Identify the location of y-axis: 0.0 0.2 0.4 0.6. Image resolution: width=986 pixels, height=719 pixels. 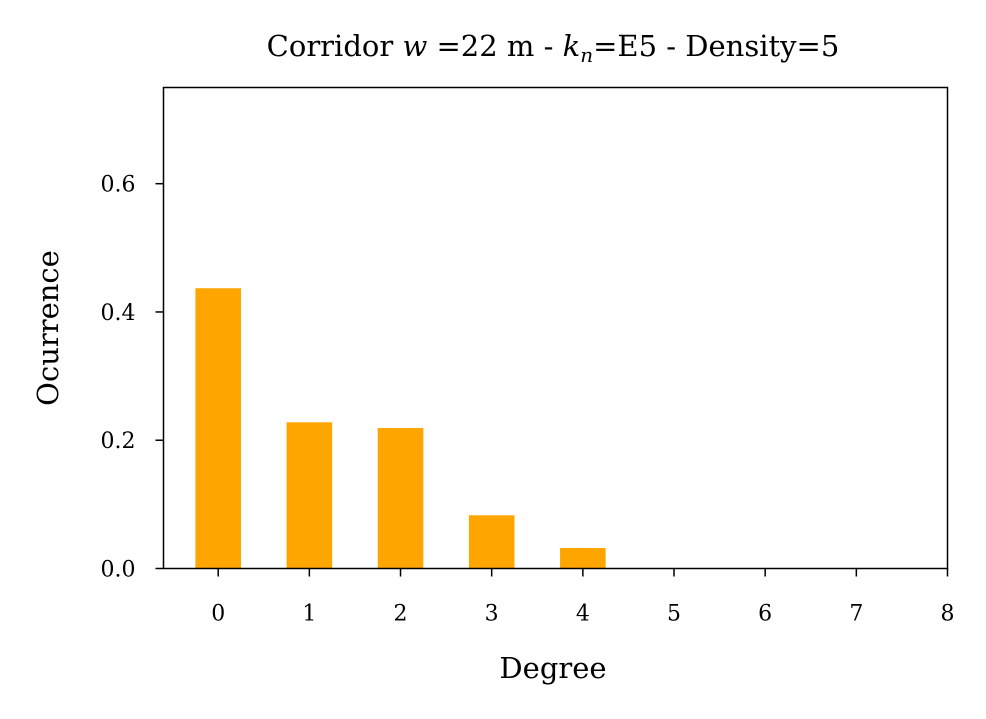
(132, 378).